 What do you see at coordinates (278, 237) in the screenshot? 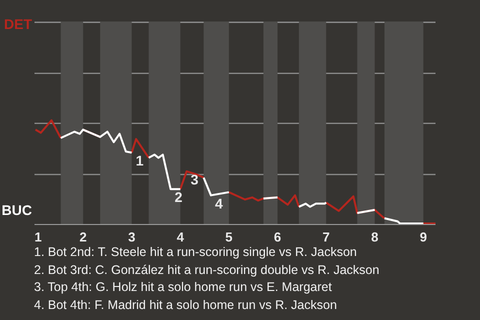
I see `x-tick-label: 6` at bounding box center [278, 237].